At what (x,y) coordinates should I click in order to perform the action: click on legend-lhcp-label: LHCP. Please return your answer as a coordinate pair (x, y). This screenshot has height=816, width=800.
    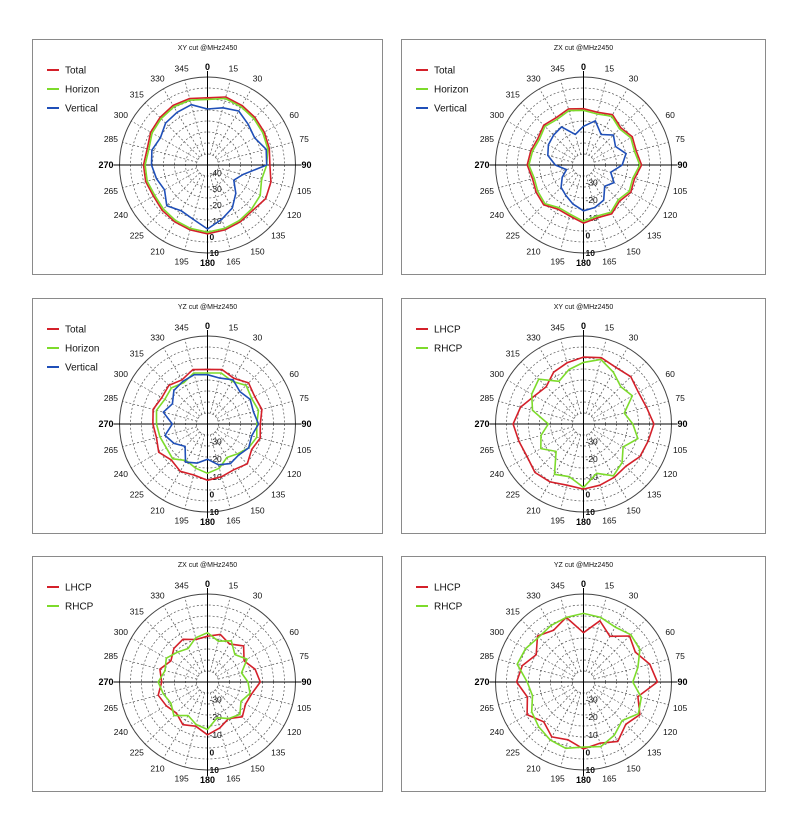
    Looking at the image, I should click on (78, 588).